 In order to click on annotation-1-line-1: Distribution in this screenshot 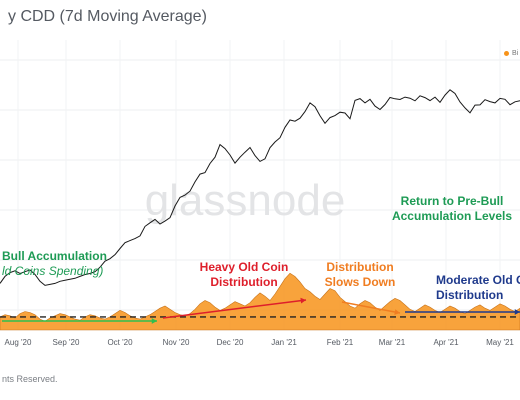, I will do `click(243, 282)`.